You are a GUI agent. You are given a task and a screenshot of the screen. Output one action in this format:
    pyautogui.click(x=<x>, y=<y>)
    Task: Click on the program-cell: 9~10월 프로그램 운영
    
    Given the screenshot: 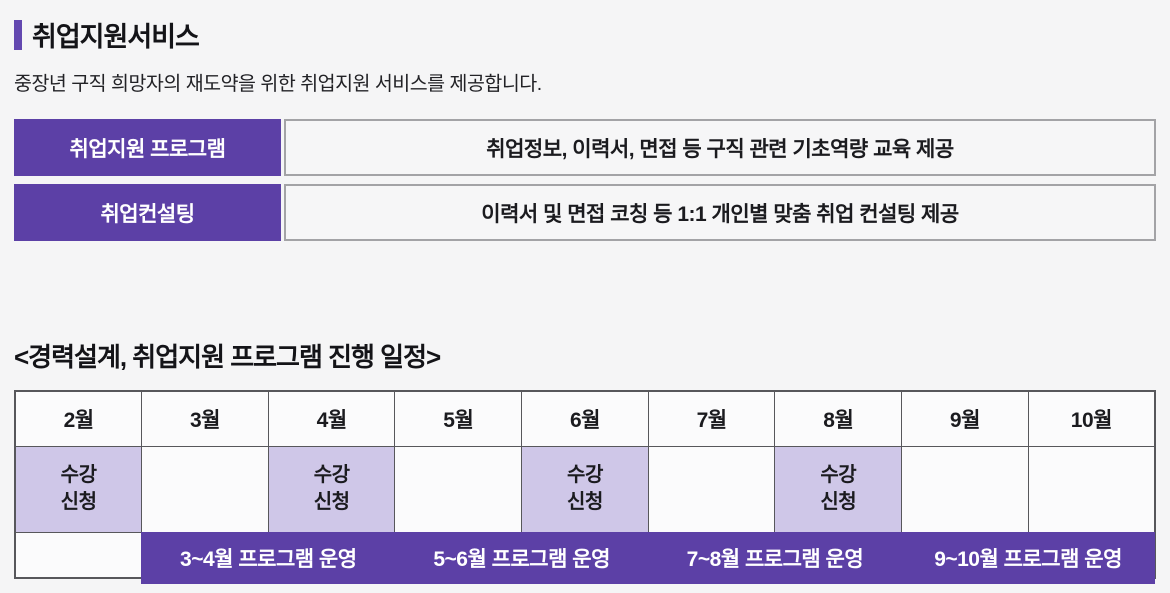 What is the action you would take?
    pyautogui.click(x=1028, y=557)
    